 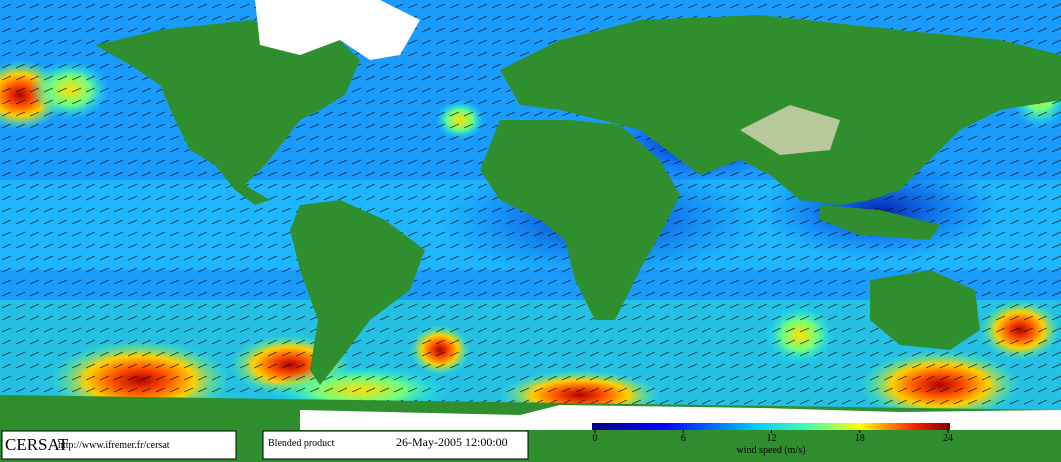 I want to click on logo: CERSAT, so click(x=37, y=444).